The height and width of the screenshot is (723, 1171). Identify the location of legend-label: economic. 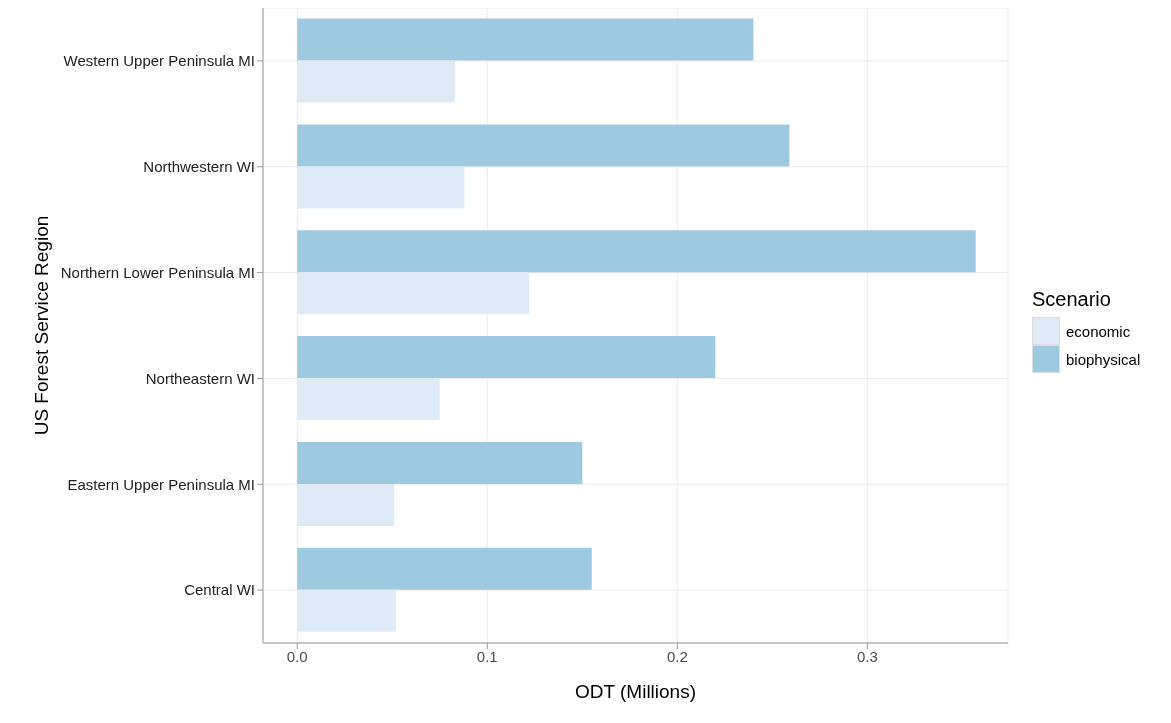
(1098, 331).